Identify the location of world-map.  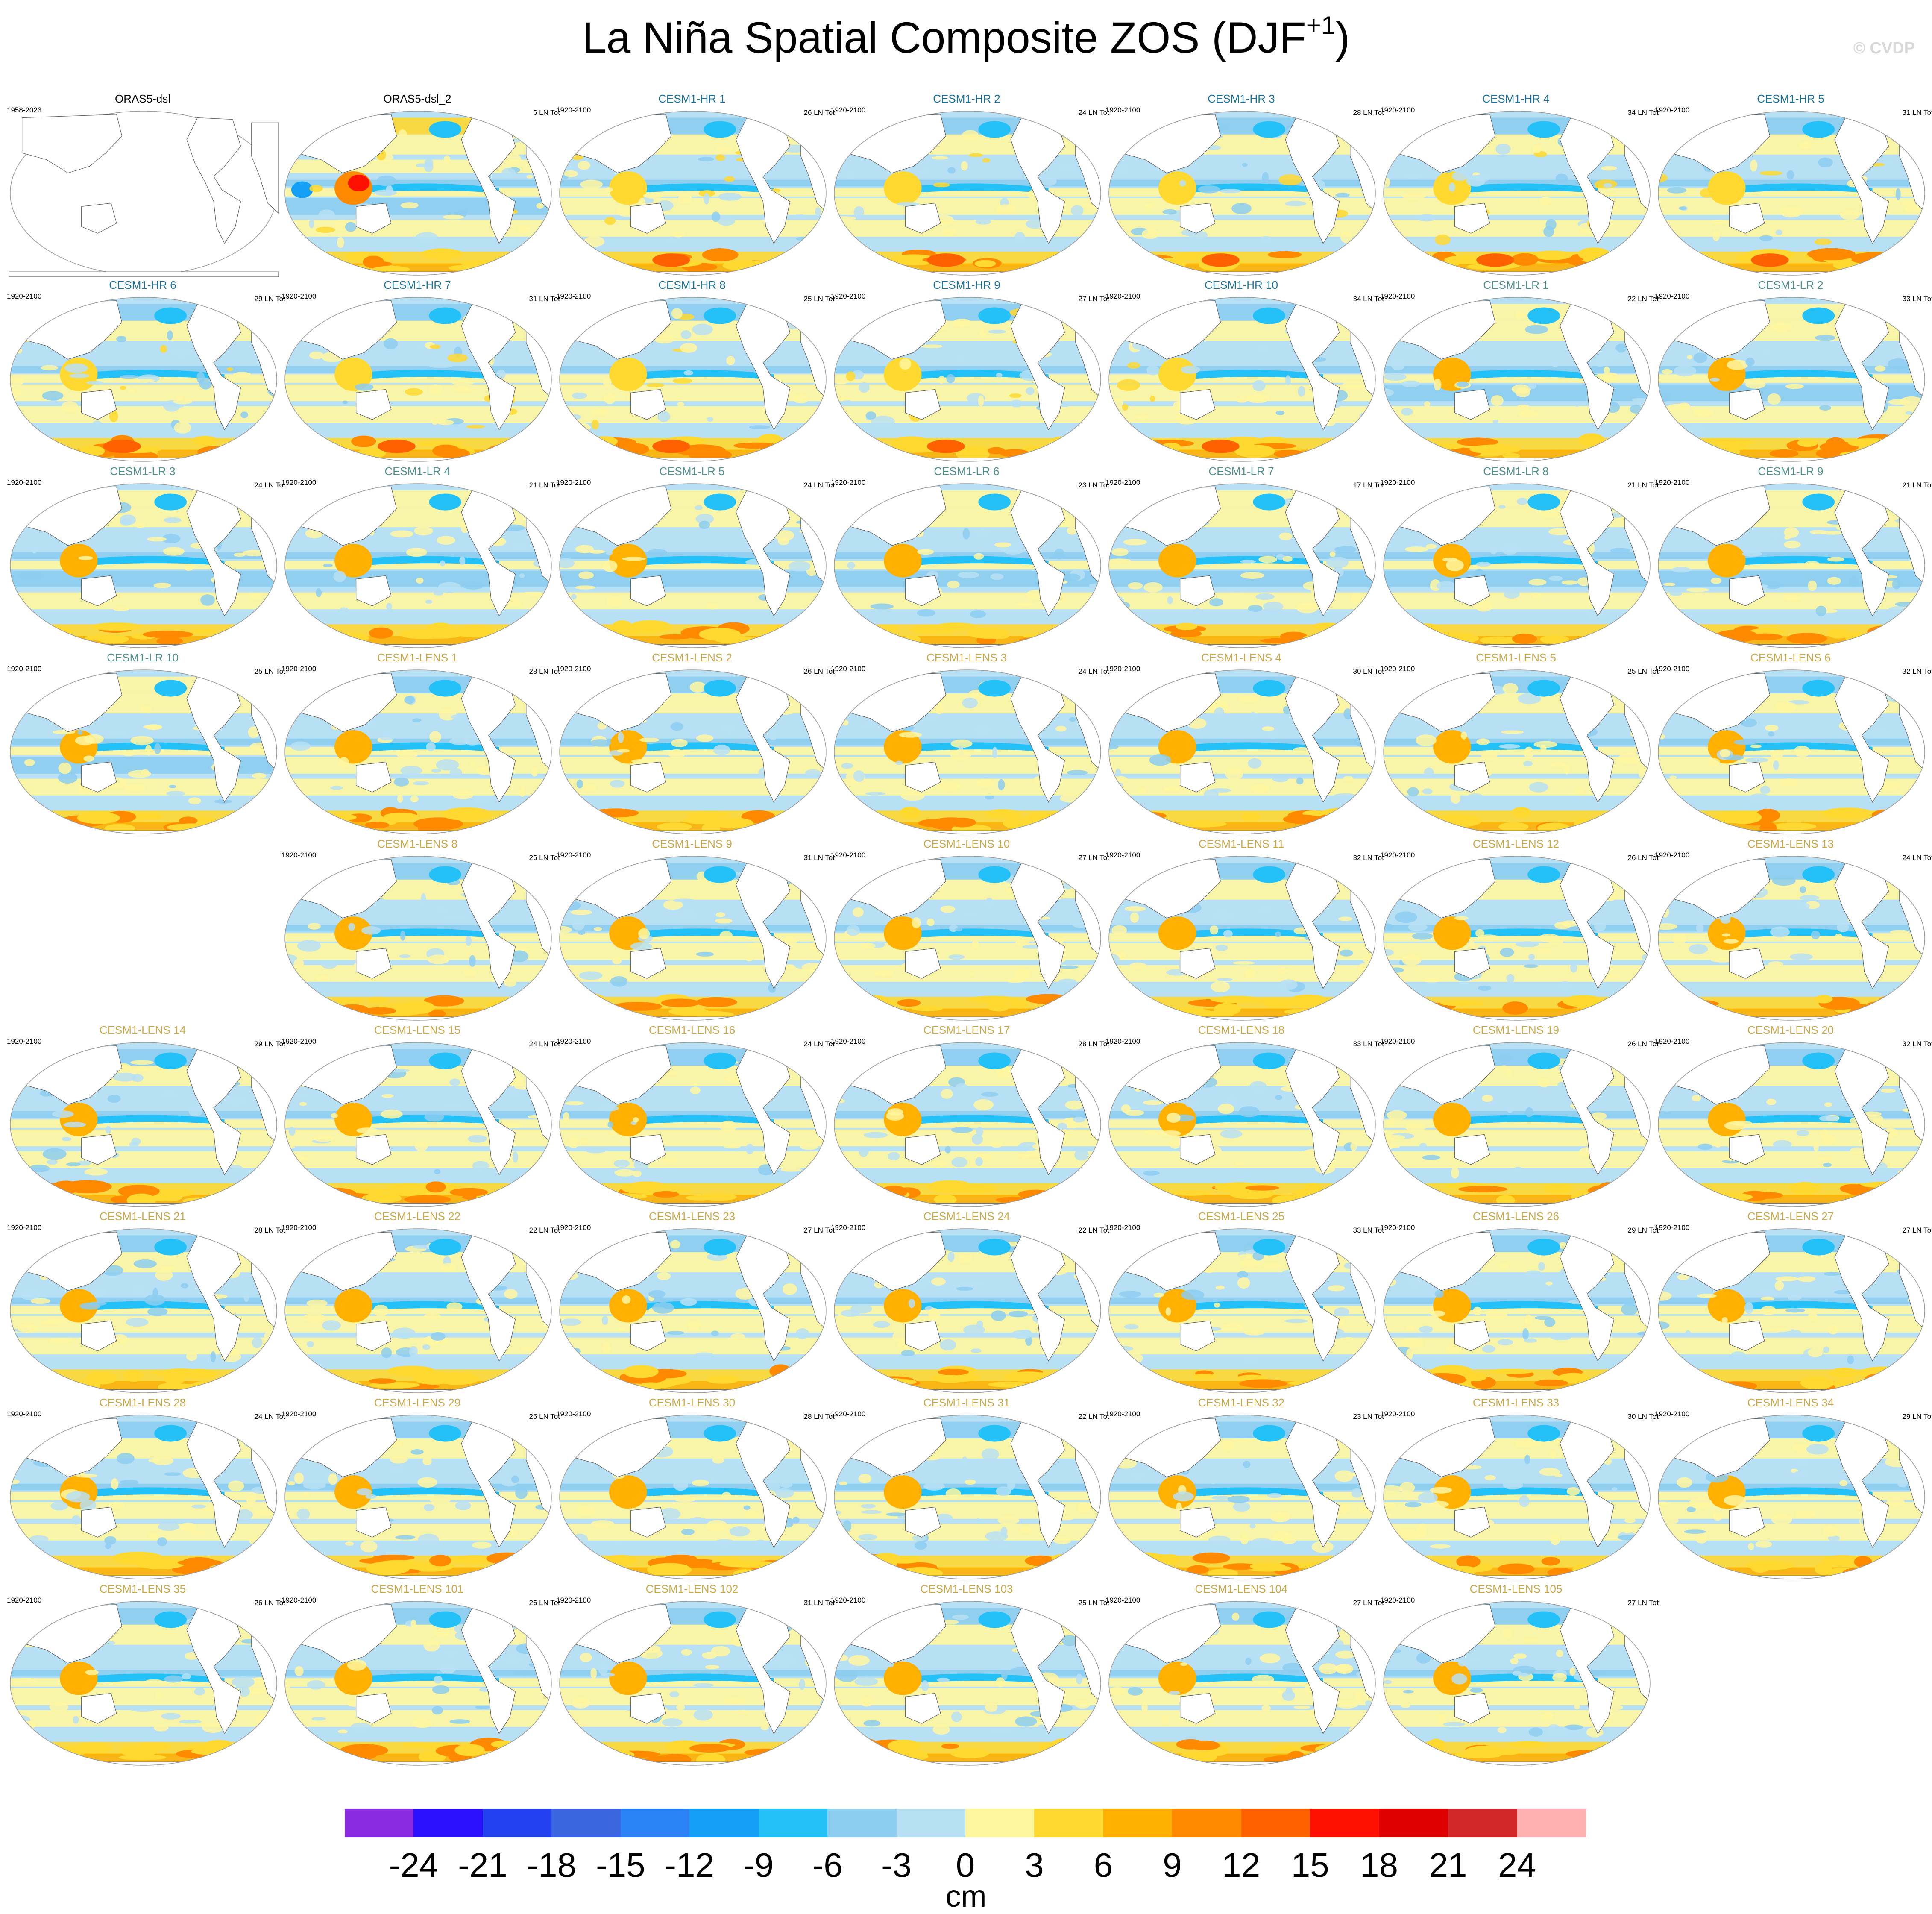
(418, 1310).